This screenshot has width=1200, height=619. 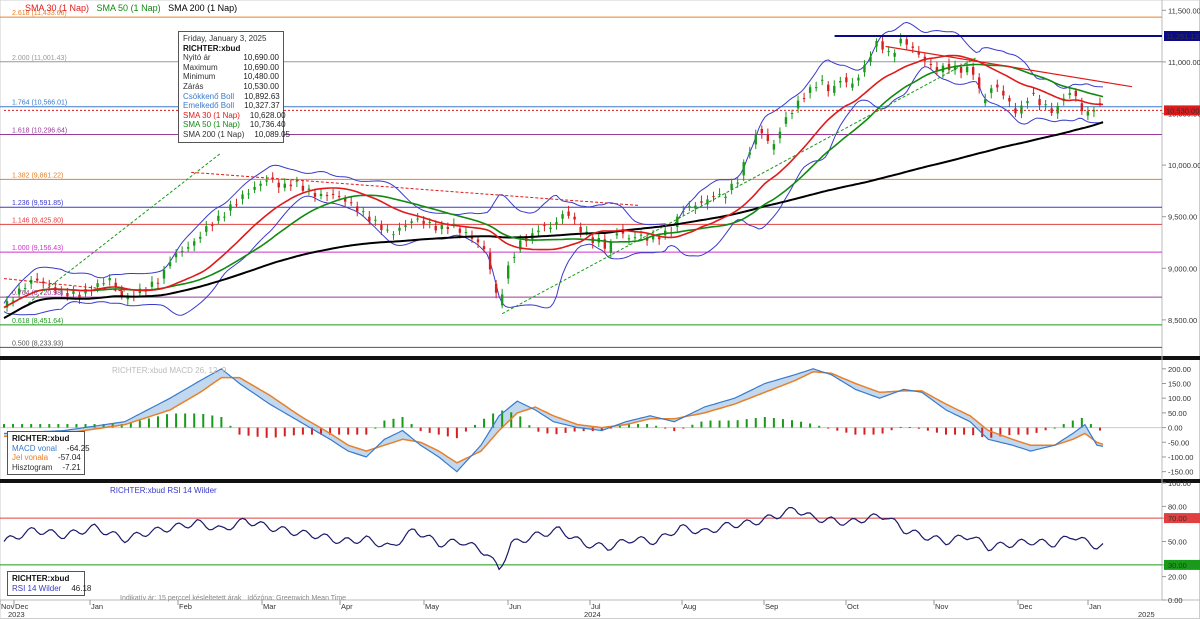 I want to click on rsi-level-tag: 70.00, so click(x=1177, y=518).